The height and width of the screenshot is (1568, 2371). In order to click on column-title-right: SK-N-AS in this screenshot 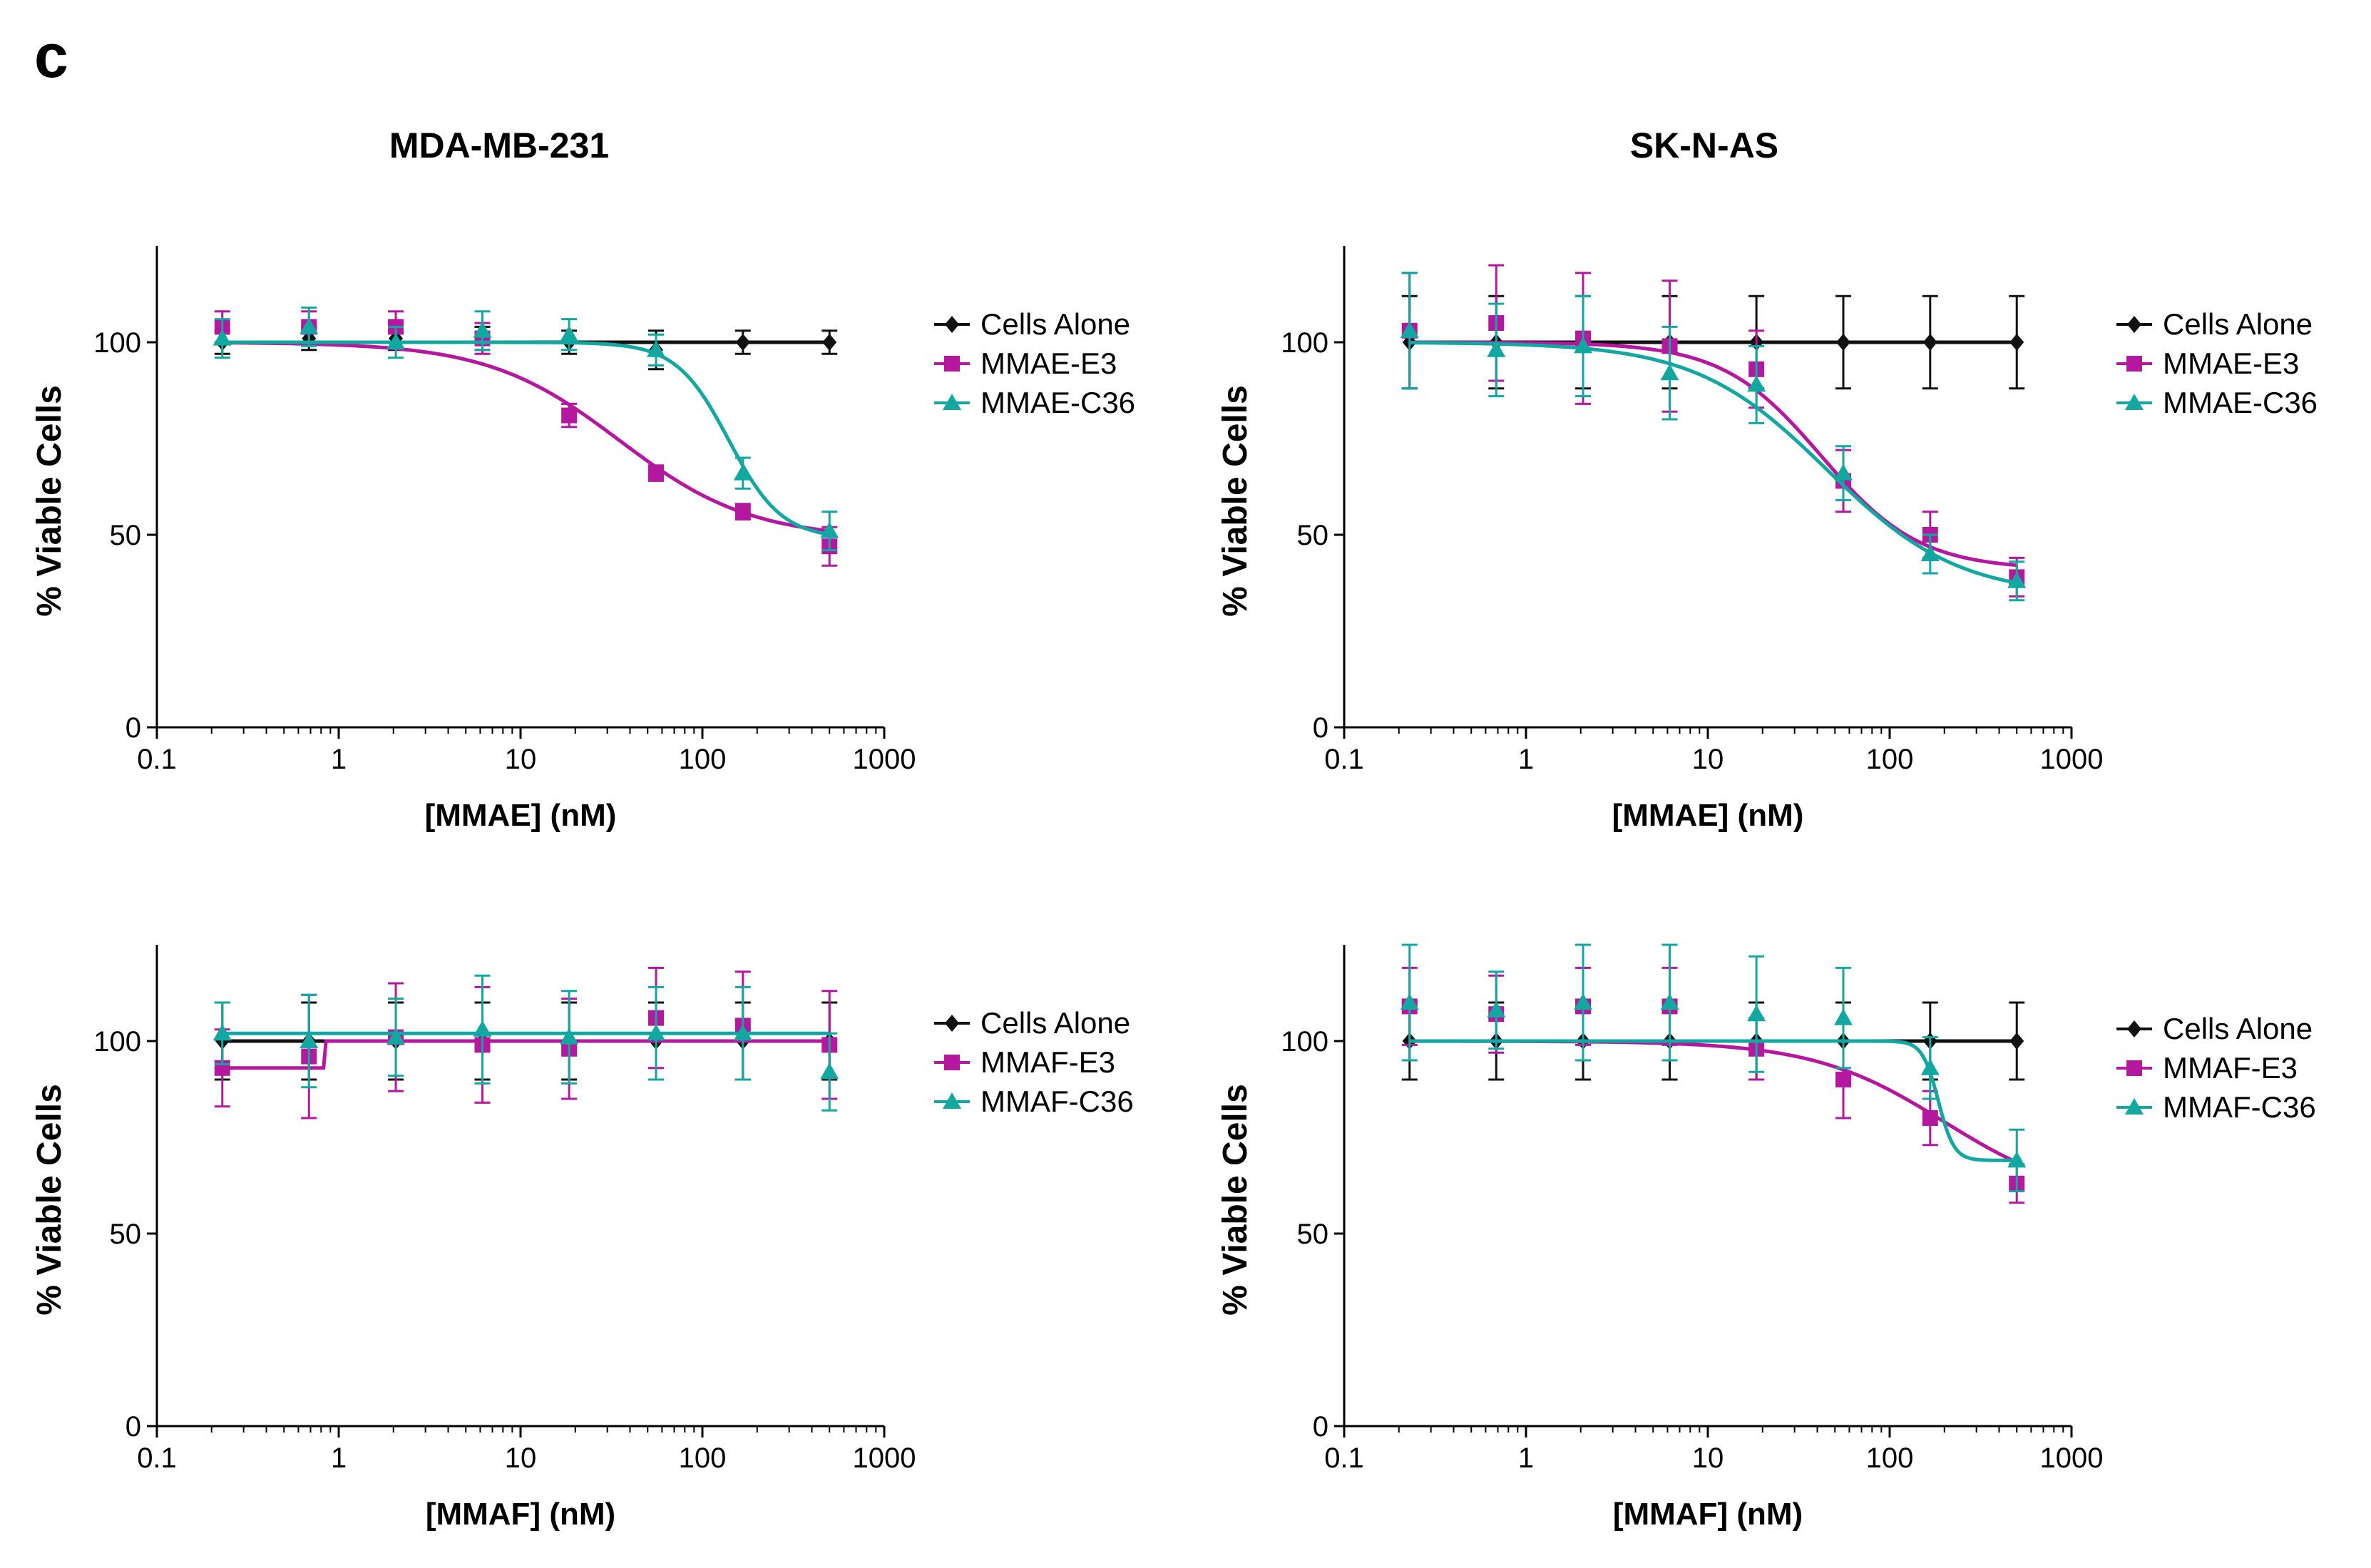, I will do `click(1704, 145)`.